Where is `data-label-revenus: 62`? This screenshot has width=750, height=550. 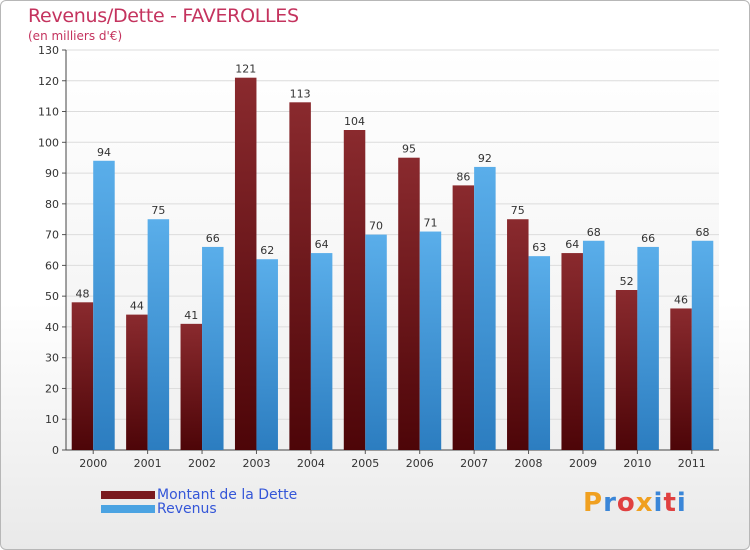
data-label-revenus: 62 is located at coordinates (267, 250).